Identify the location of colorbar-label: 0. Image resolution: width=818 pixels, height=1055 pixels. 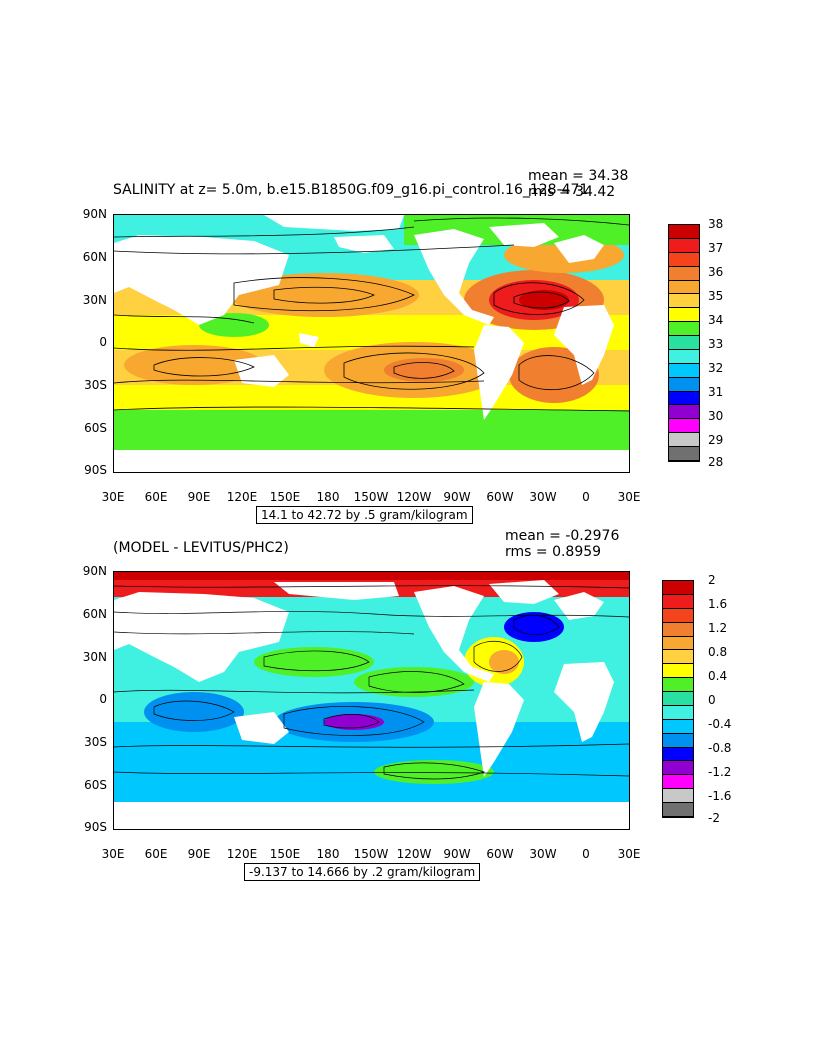
(712, 700).